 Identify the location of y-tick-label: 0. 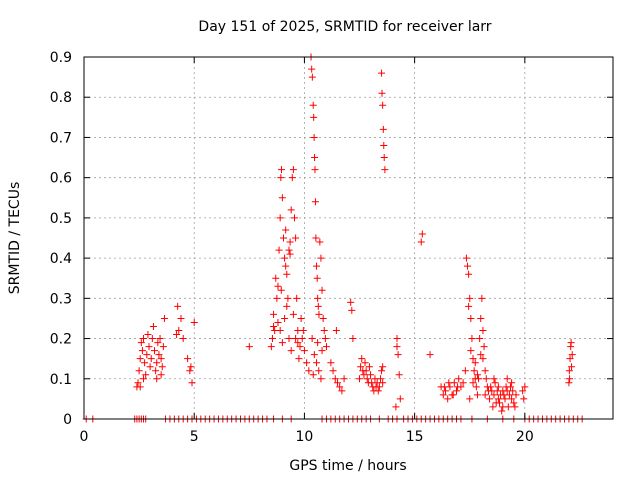
(67, 420).